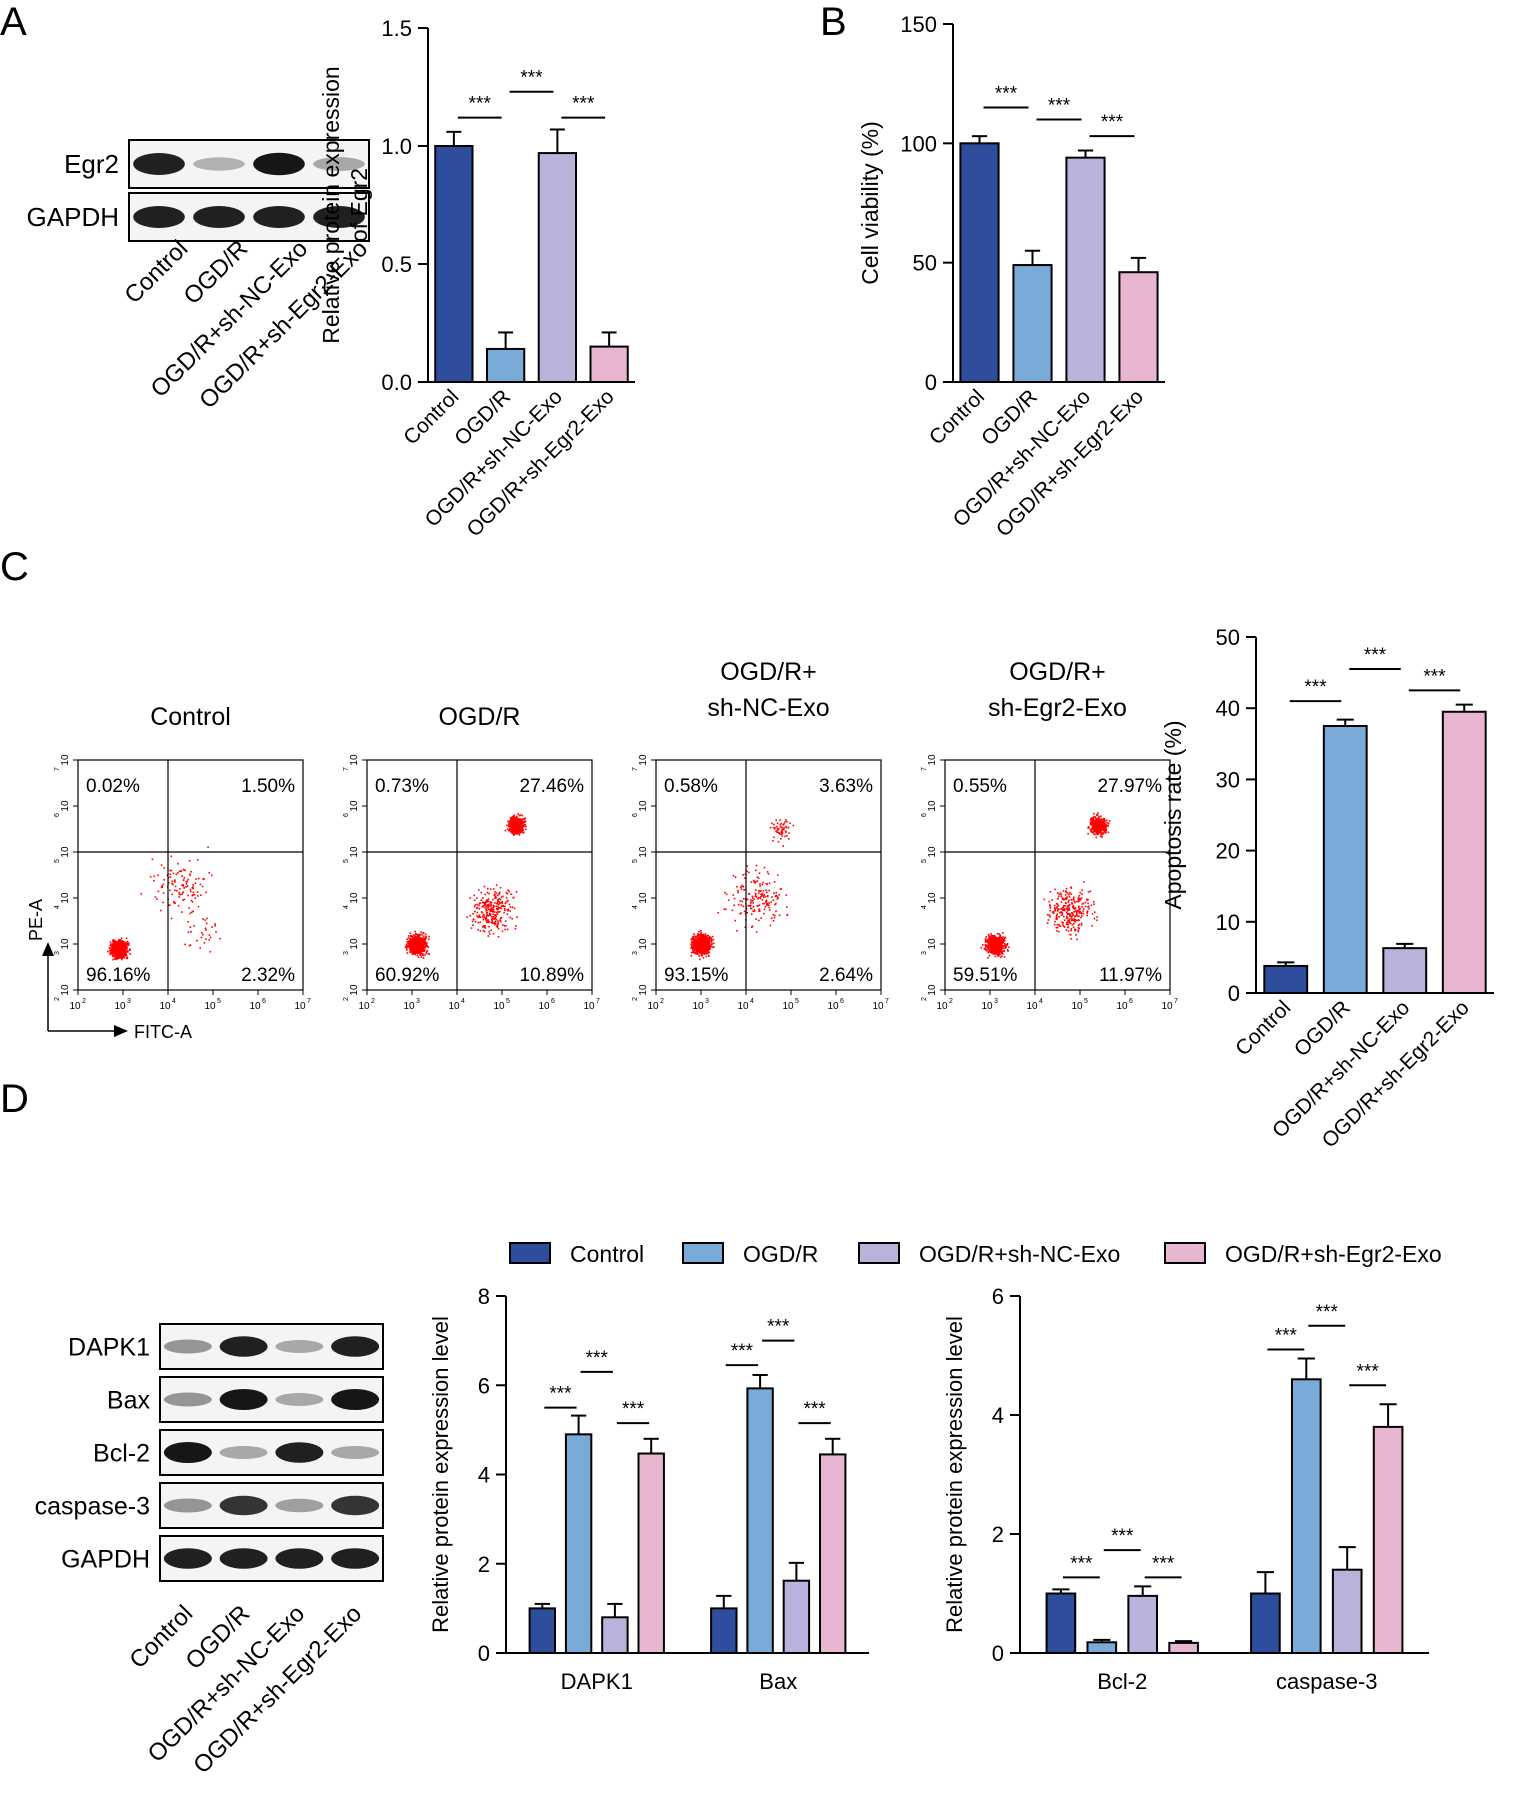  What do you see at coordinates (1185, 1253) in the screenshot?
I see `legend-swatch` at bounding box center [1185, 1253].